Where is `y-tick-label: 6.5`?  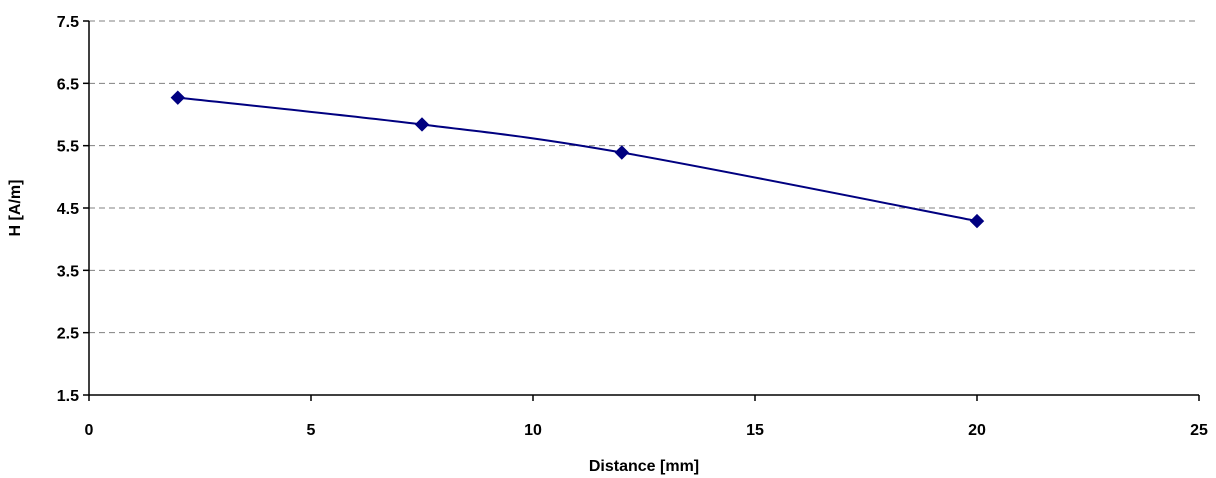
y-tick-label: 6.5 is located at coordinates (68, 84).